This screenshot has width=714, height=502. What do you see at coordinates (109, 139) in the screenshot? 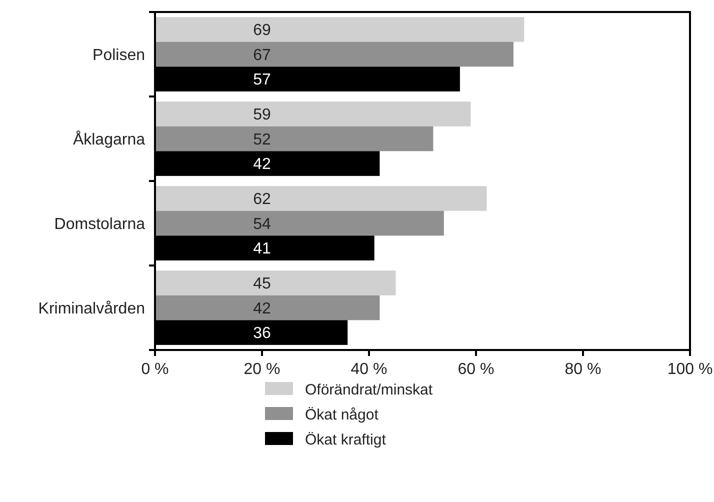
I see `y-tick-label: Åklagarna` at bounding box center [109, 139].